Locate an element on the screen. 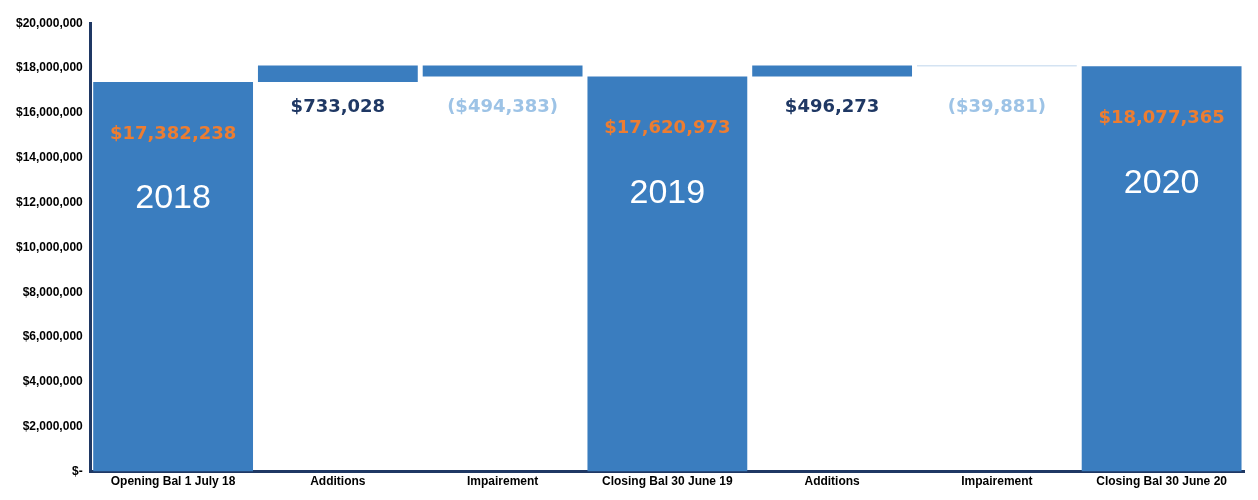 The width and height of the screenshot is (1258, 500). y-tick-label: $- is located at coordinates (77, 470).